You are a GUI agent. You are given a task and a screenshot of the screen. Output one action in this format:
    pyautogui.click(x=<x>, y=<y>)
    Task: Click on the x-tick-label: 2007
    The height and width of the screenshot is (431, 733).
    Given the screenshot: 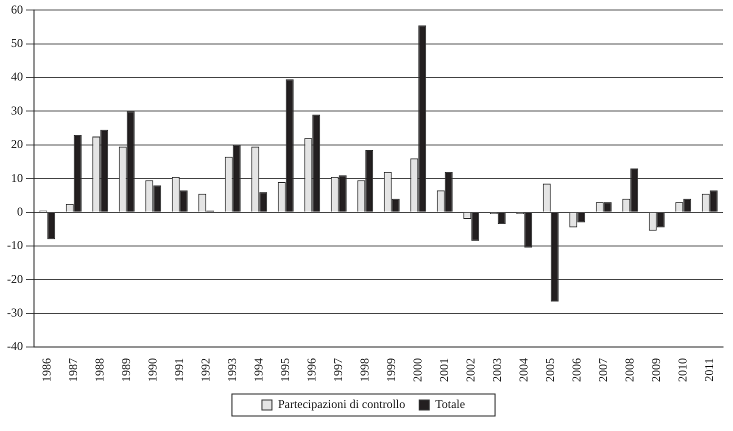 What is the action you would take?
    pyautogui.click(x=603, y=370)
    